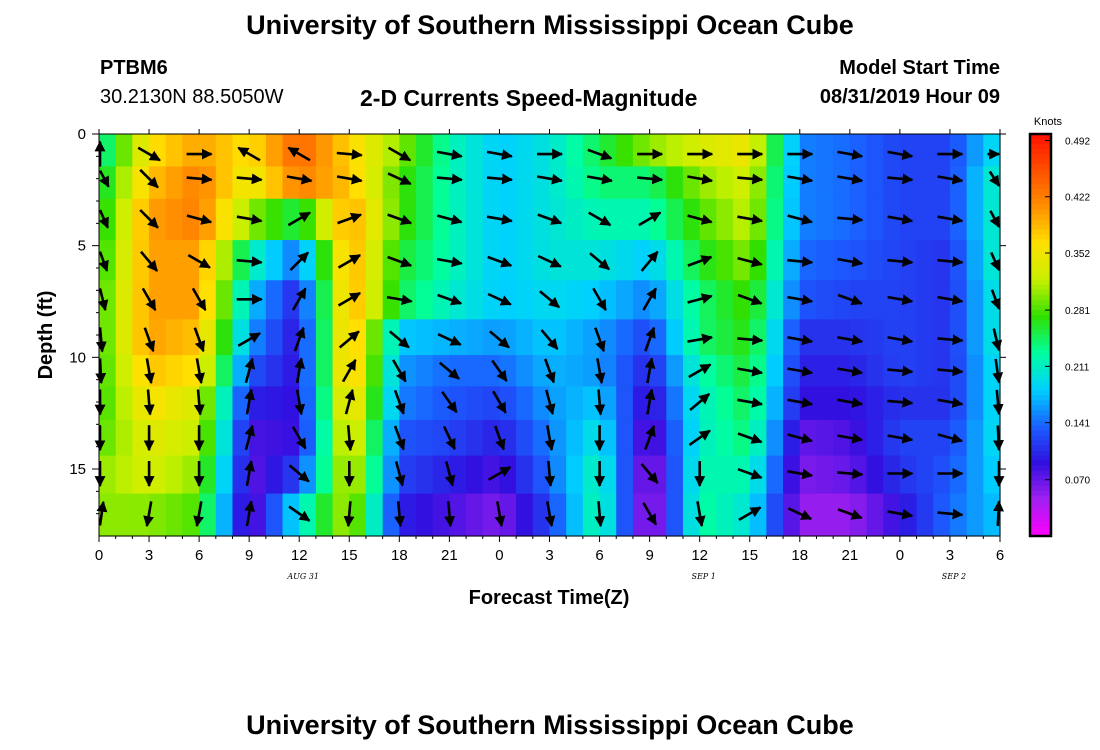 Image resolution: width=1100 pixels, height=750 pixels. I want to click on x-tick-label: 6, so click(599, 555).